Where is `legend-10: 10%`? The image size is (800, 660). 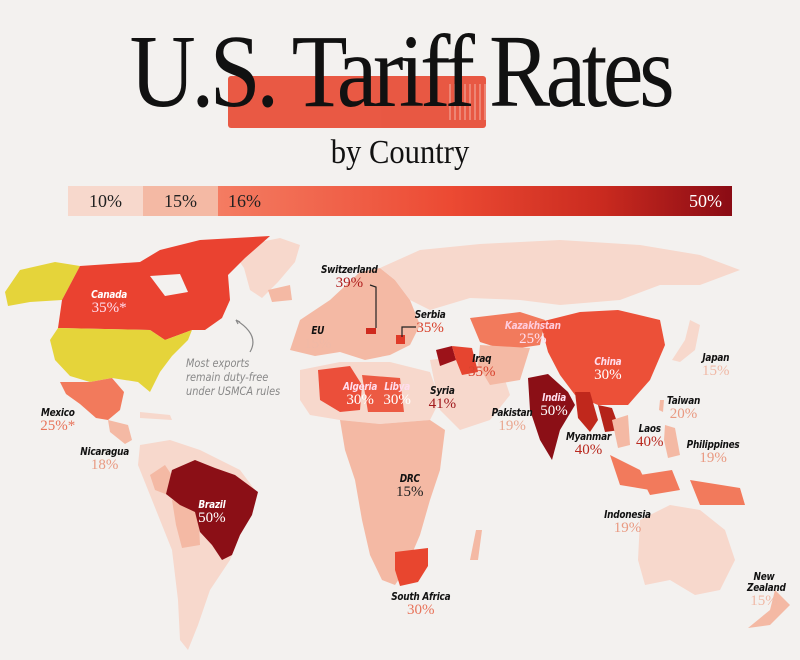
legend-10: 10% is located at coordinates (105, 201).